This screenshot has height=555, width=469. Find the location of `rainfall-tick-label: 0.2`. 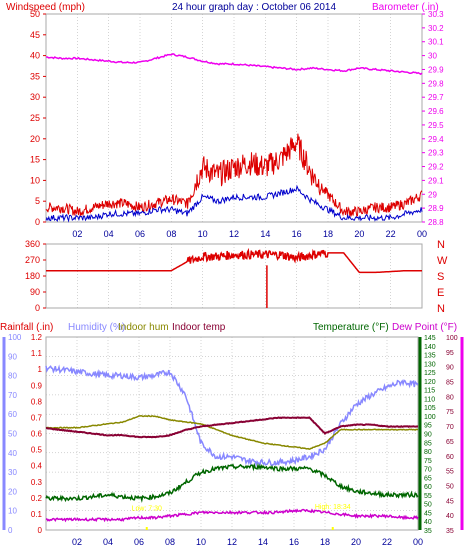

rainfall-tick-label: 0.2 is located at coordinates (37, 498).